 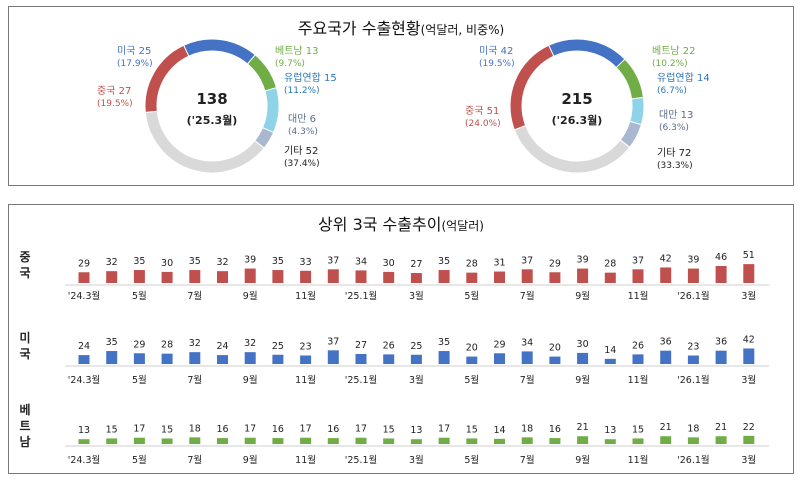 I want to click on data-label: 27, so click(x=416, y=264).